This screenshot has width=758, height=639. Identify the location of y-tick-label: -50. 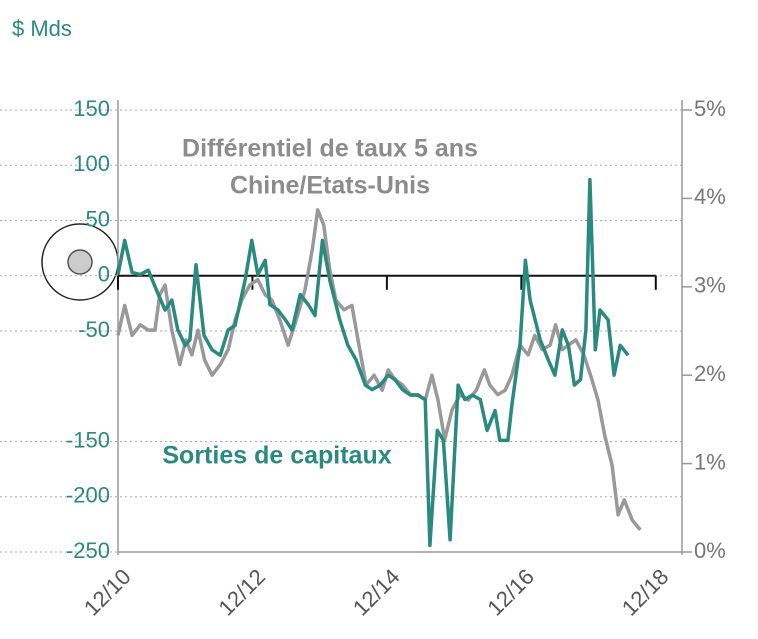
(94, 329).